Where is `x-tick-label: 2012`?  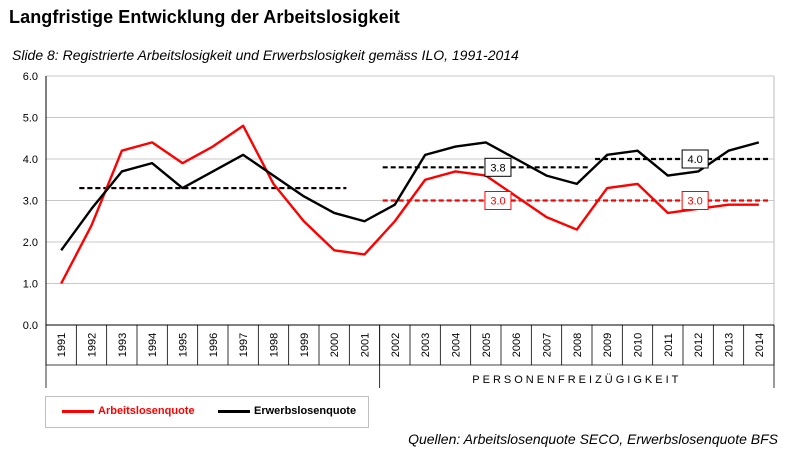
x-tick-label: 2012 is located at coordinates (699, 345).